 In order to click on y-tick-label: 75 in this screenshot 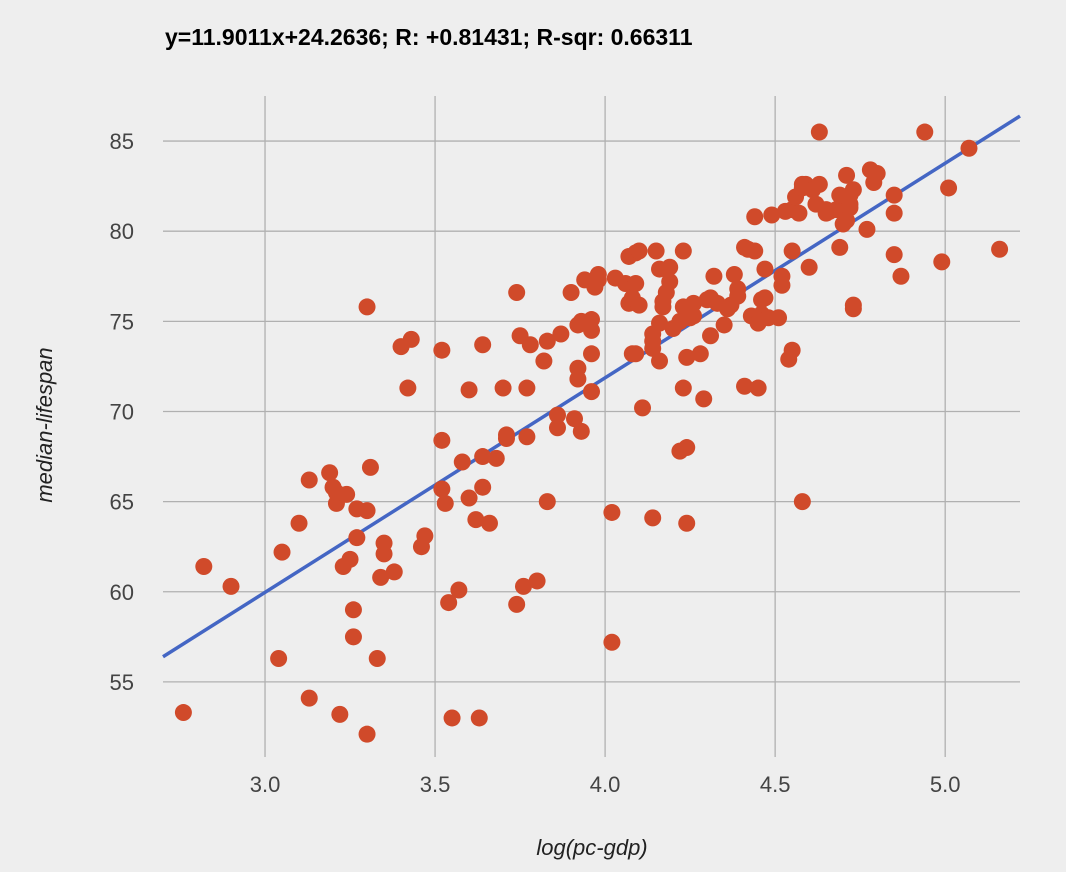, I will do `click(122, 321)`.